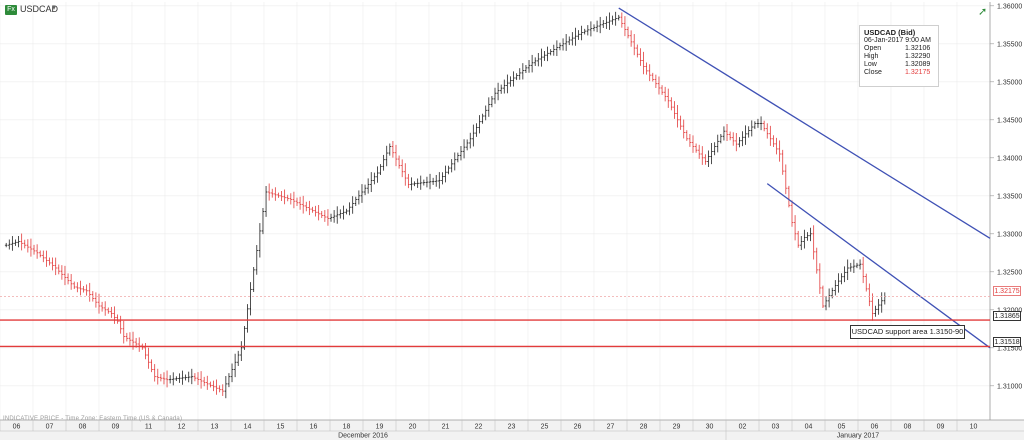 The height and width of the screenshot is (440, 1024). Describe the element at coordinates (1007, 342) in the screenshot. I see `support-lower-price-tag: 1.31518` at that location.